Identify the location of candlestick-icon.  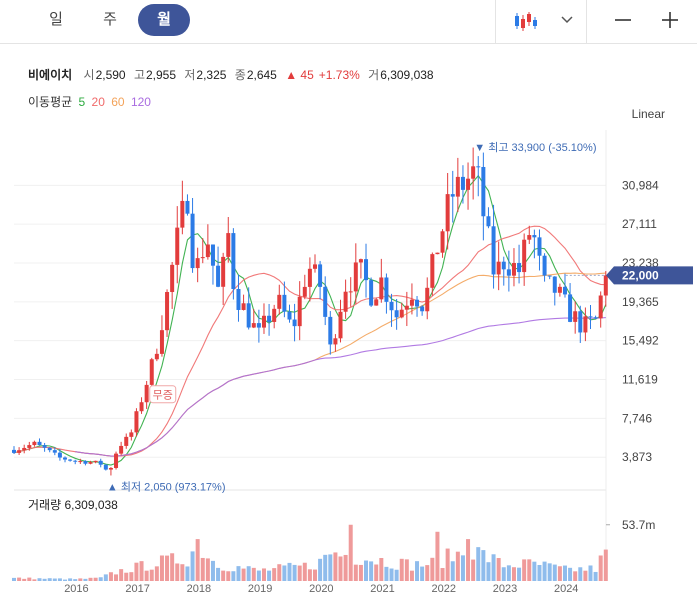
(526, 22).